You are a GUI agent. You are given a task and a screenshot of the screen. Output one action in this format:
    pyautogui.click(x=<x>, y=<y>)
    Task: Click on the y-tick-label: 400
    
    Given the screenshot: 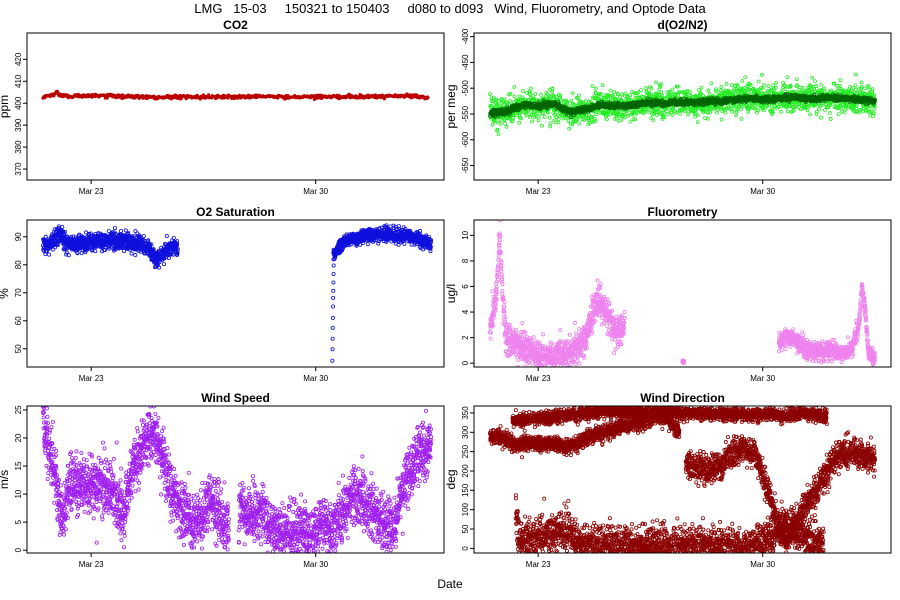 What is the action you would take?
    pyautogui.click(x=18, y=103)
    